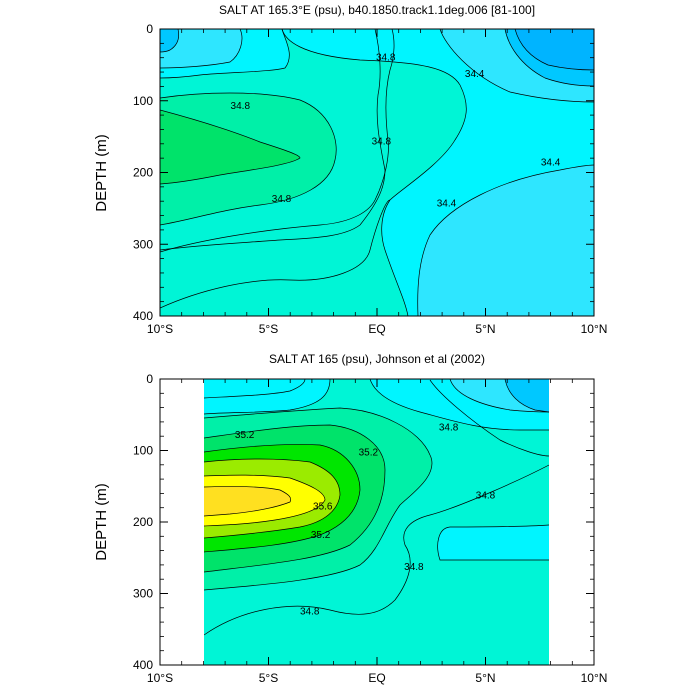 This screenshot has width=700, height=700. I want to click on top-ylabel: DEPTH (m), so click(101, 173).